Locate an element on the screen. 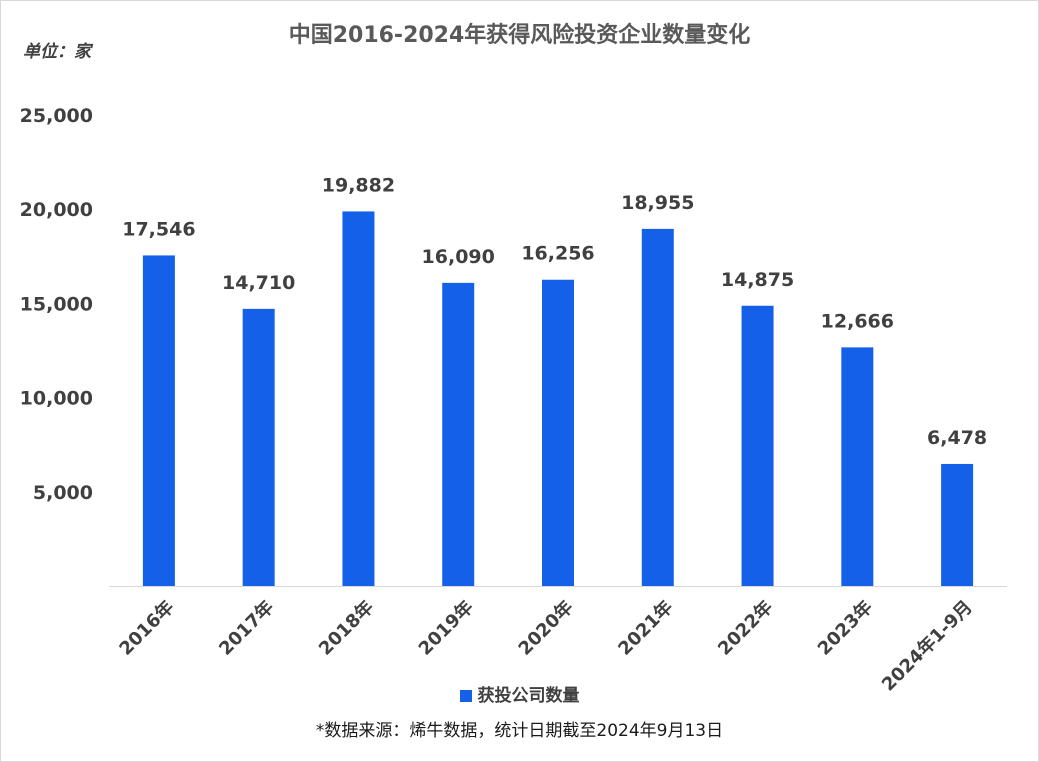  y-tick-label: 5,000 is located at coordinates (63, 493).